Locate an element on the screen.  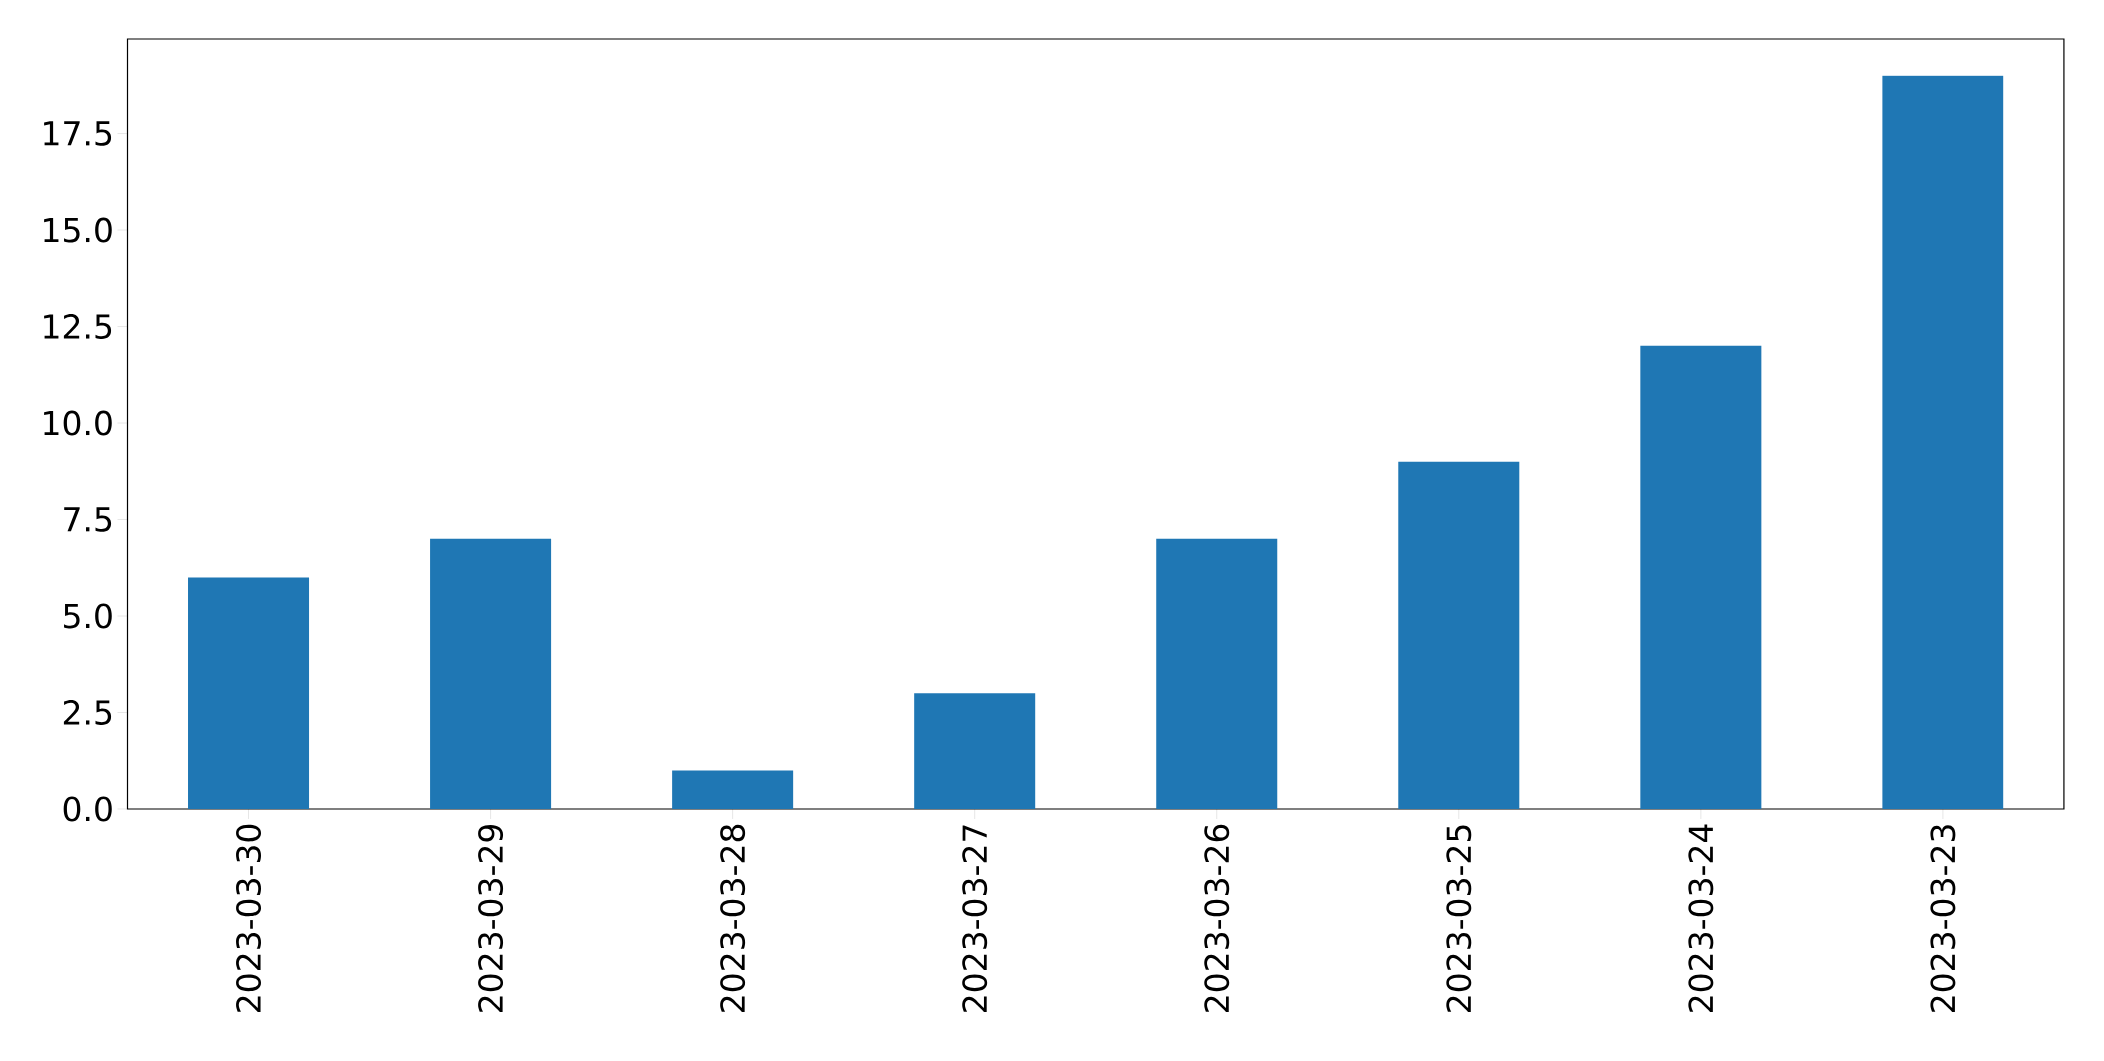
y-tick-label: 7.5 is located at coordinates (88, 519).